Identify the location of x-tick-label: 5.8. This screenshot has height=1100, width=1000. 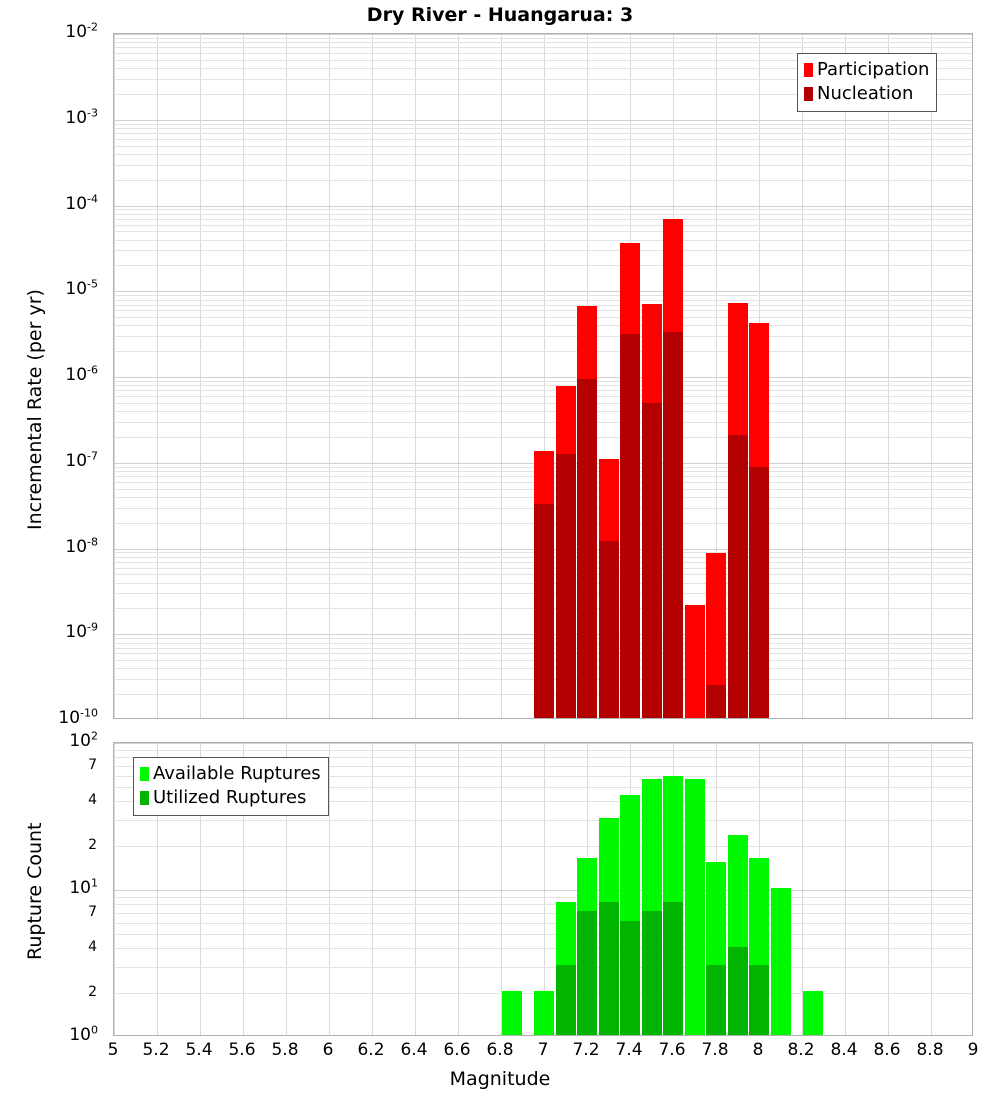
(285, 1050).